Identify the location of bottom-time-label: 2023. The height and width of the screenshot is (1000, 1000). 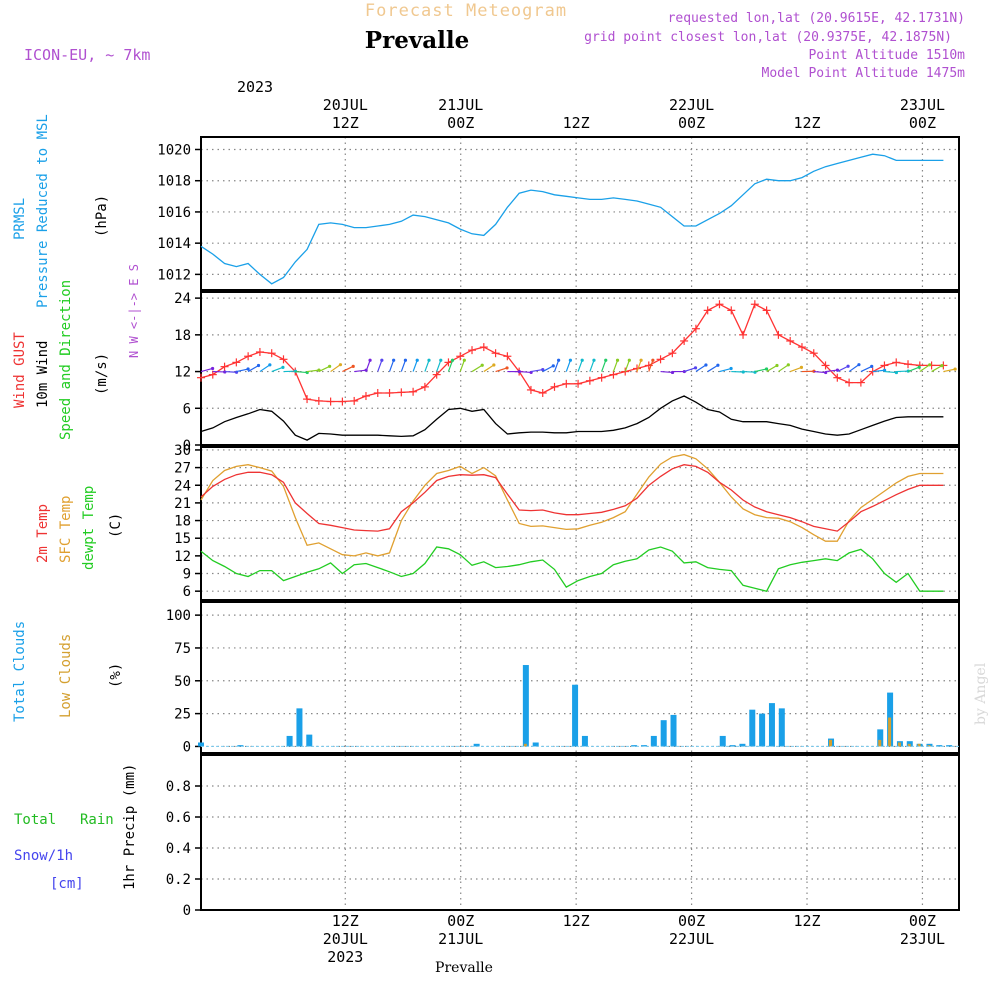
(345, 957).